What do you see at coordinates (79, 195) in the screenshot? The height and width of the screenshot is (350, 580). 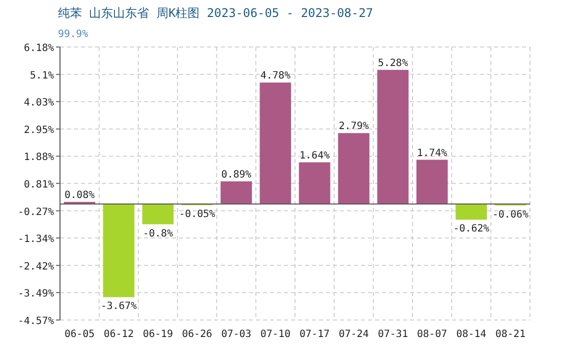 I see `data-label: 0.08%` at bounding box center [79, 195].